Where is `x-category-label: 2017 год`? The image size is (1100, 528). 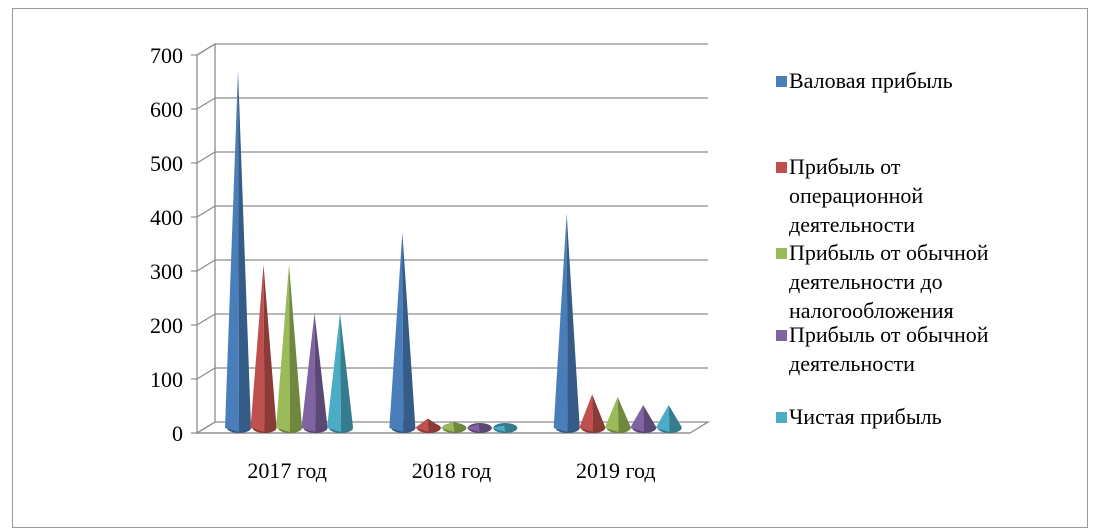 x-category-label: 2017 год is located at coordinates (287, 470).